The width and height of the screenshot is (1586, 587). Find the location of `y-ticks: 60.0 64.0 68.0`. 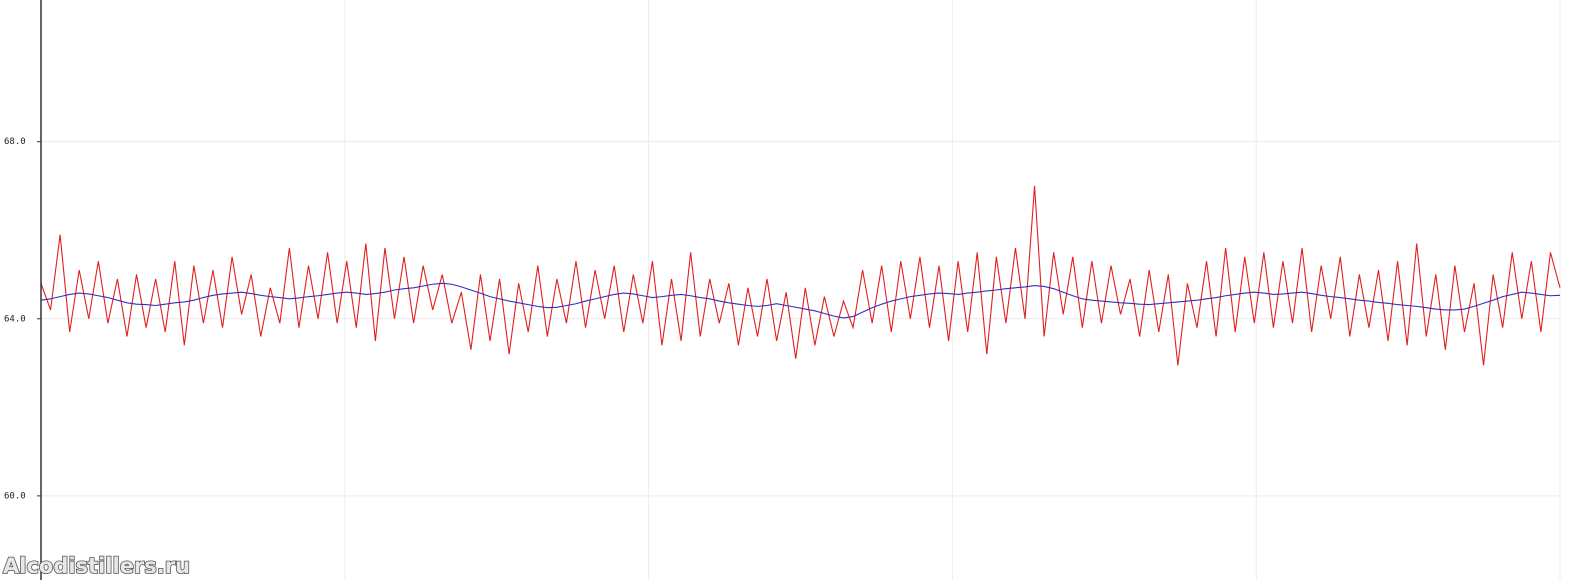

y-ticks: 60.0 64.0 68.0 is located at coordinates (22, 319).